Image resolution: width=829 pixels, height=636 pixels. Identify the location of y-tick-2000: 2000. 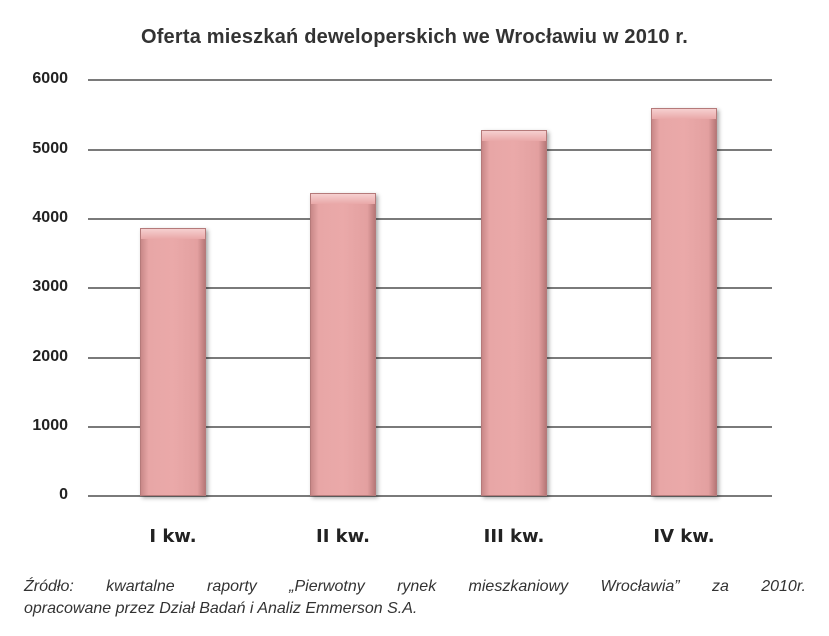
(50, 356).